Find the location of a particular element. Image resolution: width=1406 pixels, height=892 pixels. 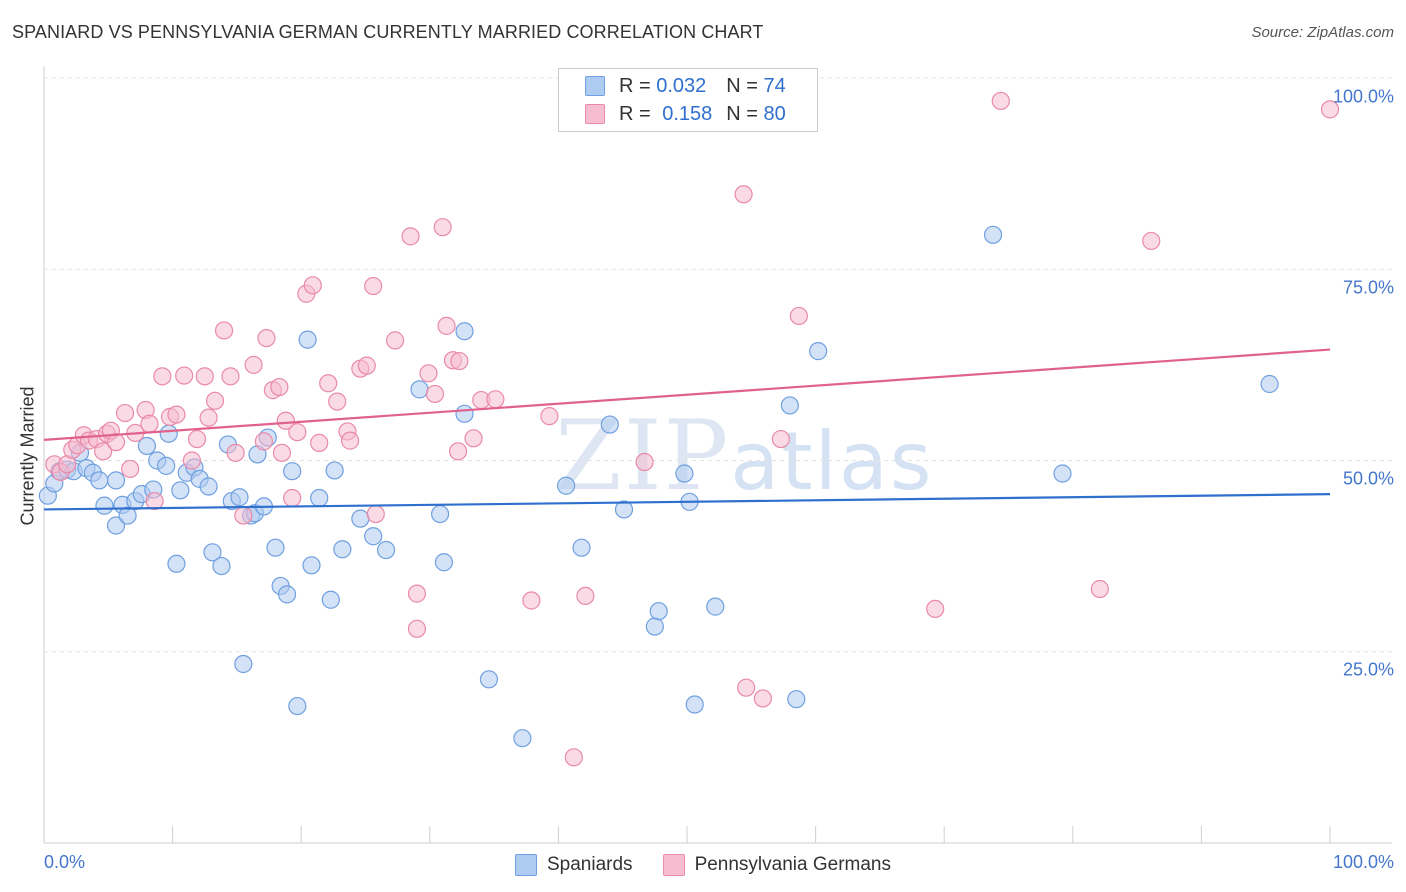

source-credit: Source: ZipAtlas.com is located at coordinates (1322, 32).